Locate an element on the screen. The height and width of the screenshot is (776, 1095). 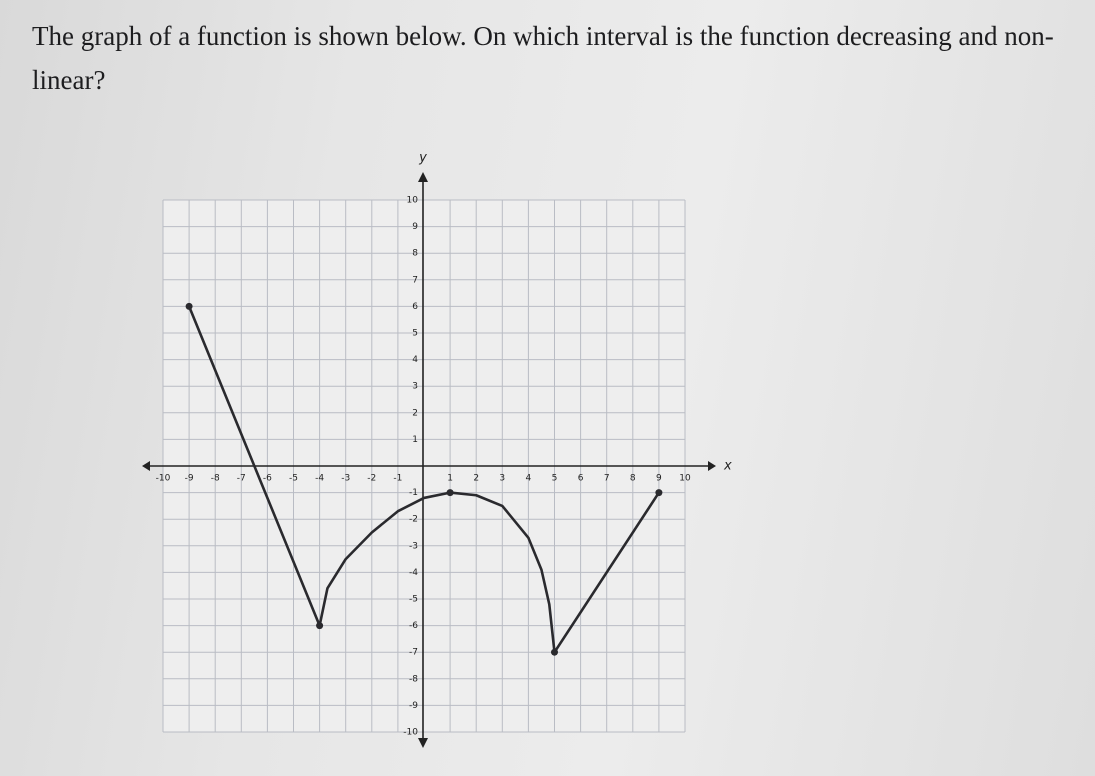
x-tick-label: 2 is located at coordinates (476, 479).